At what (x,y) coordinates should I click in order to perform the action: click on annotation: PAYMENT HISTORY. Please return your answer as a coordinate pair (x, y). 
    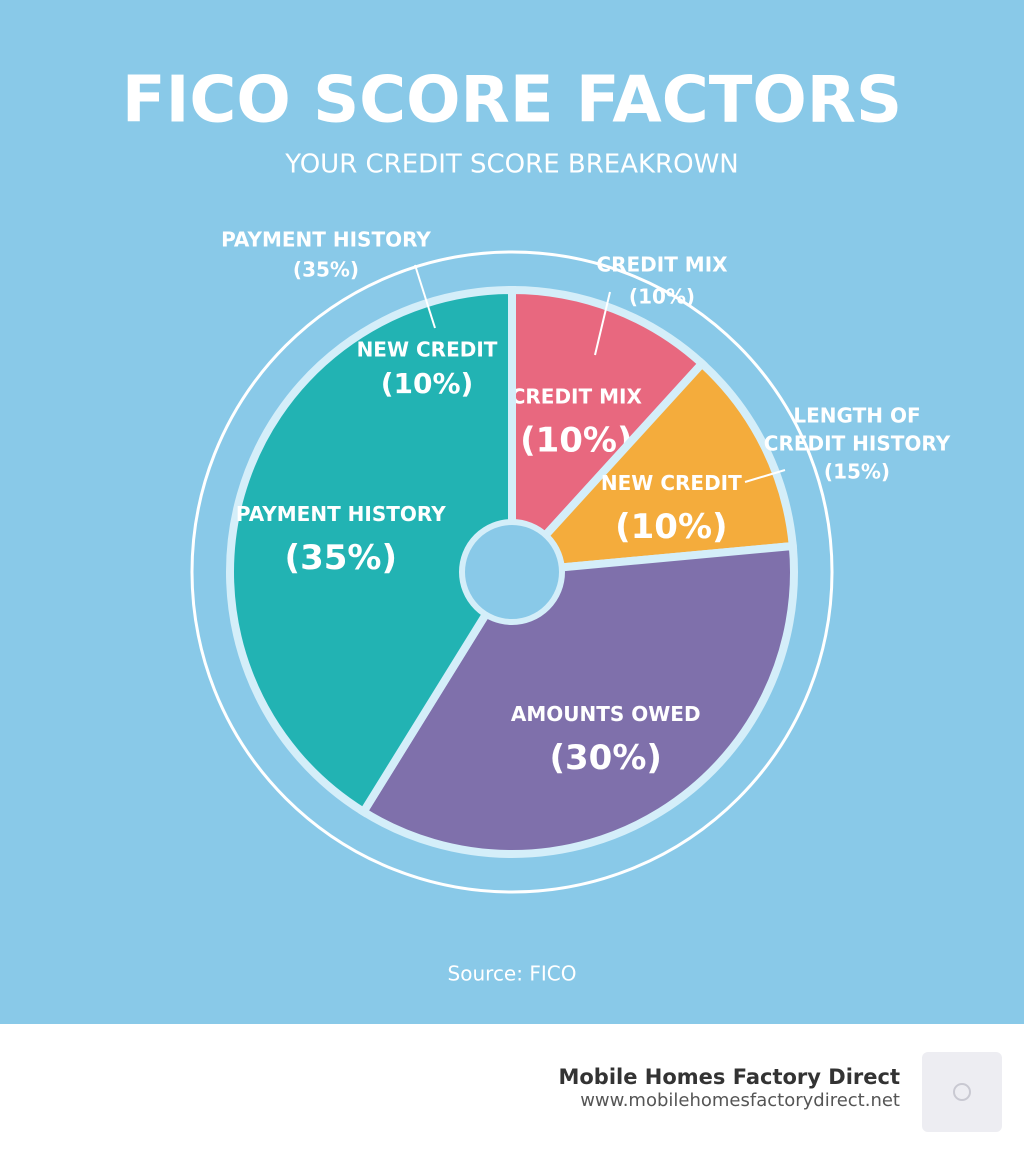
    Looking at the image, I should click on (326, 240).